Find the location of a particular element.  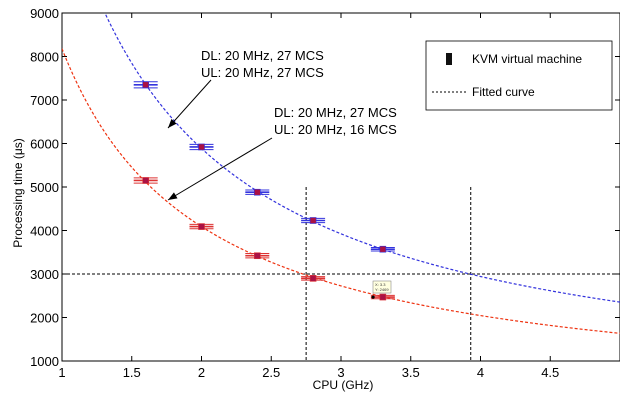

legend: KVM virtual machine Fitted curve is located at coordinates (519, 75).